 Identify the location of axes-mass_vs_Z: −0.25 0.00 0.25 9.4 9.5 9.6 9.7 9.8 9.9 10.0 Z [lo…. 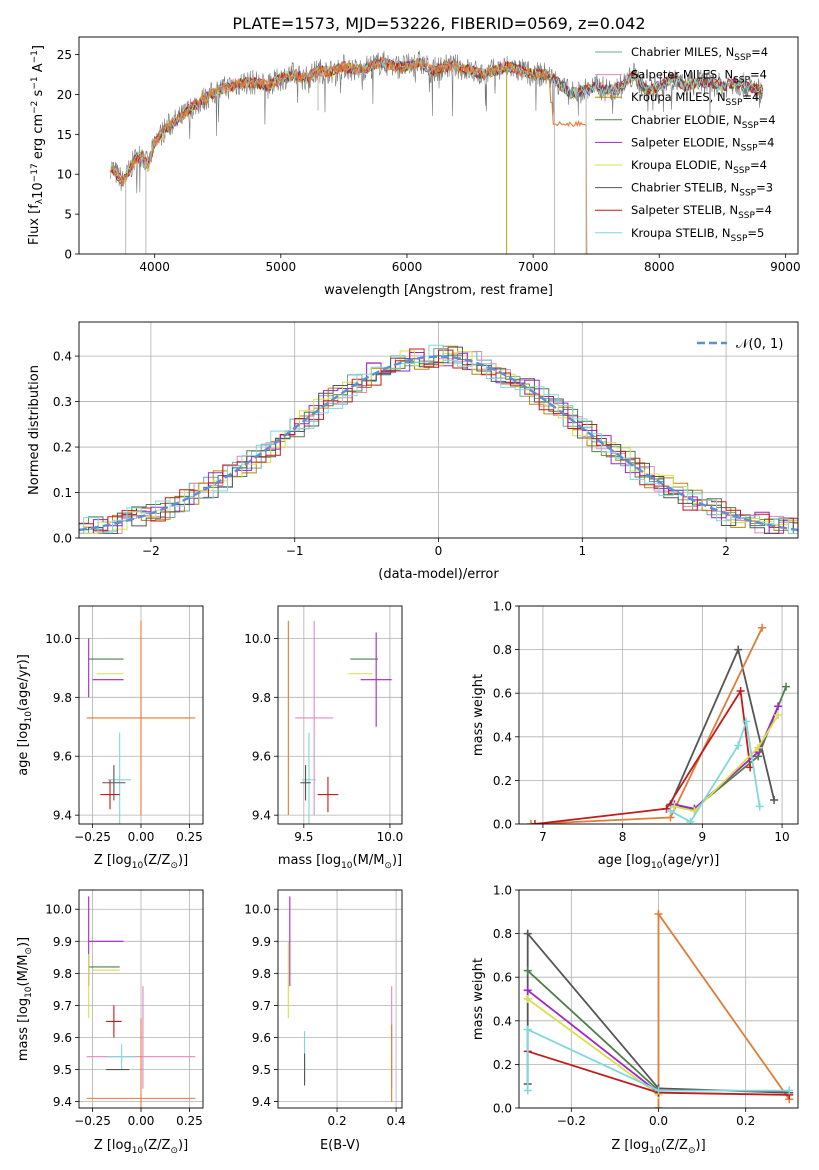
(110, 1022).